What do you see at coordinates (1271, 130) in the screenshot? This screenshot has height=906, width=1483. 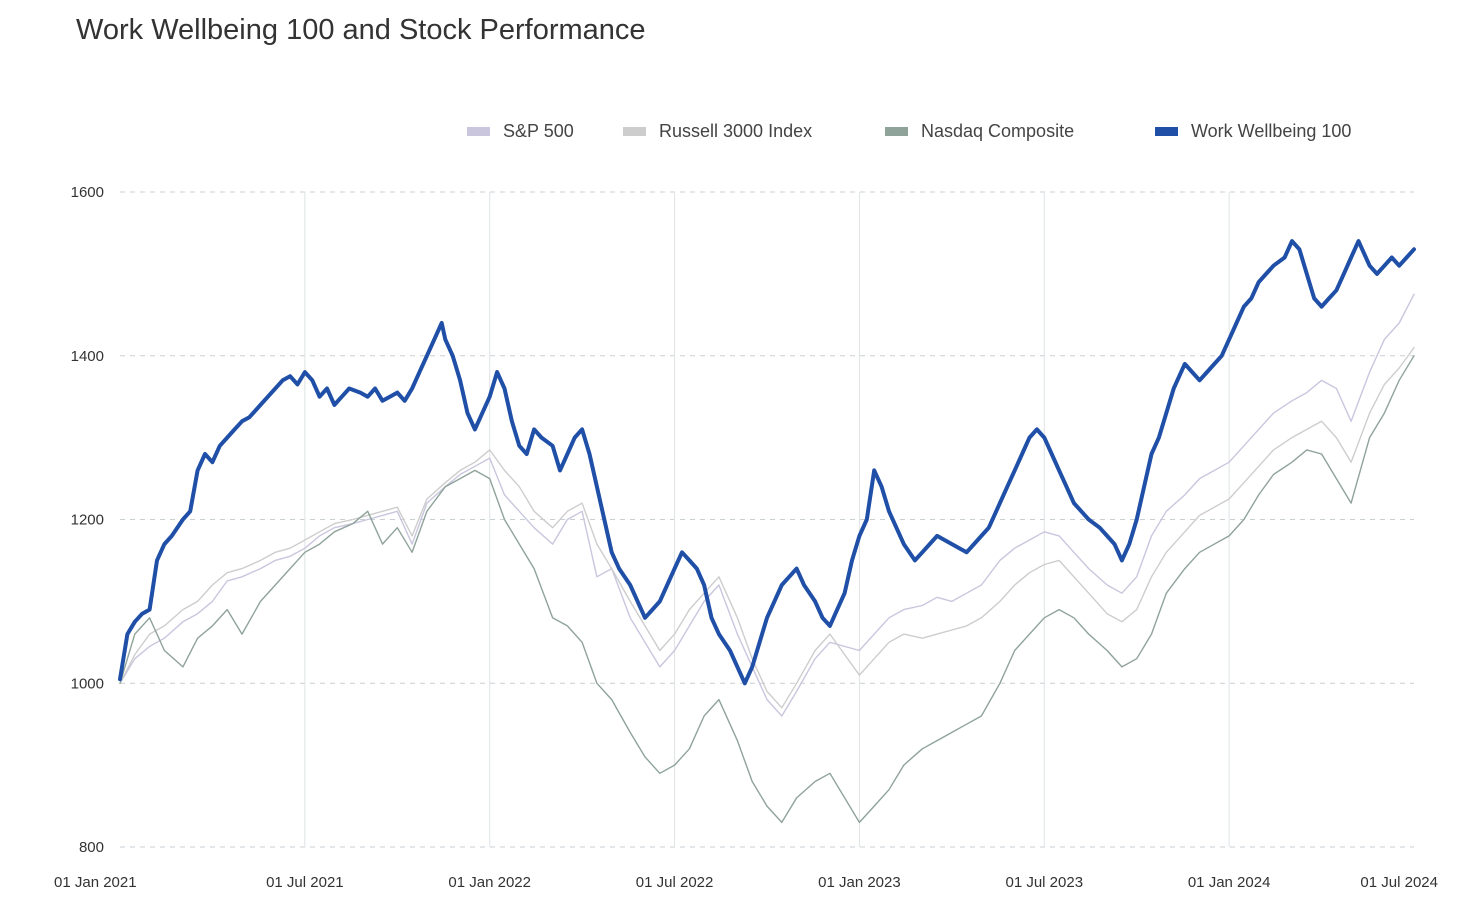 I see `legend-label-work-wellbeing: Work Wellbeing 100` at bounding box center [1271, 130].